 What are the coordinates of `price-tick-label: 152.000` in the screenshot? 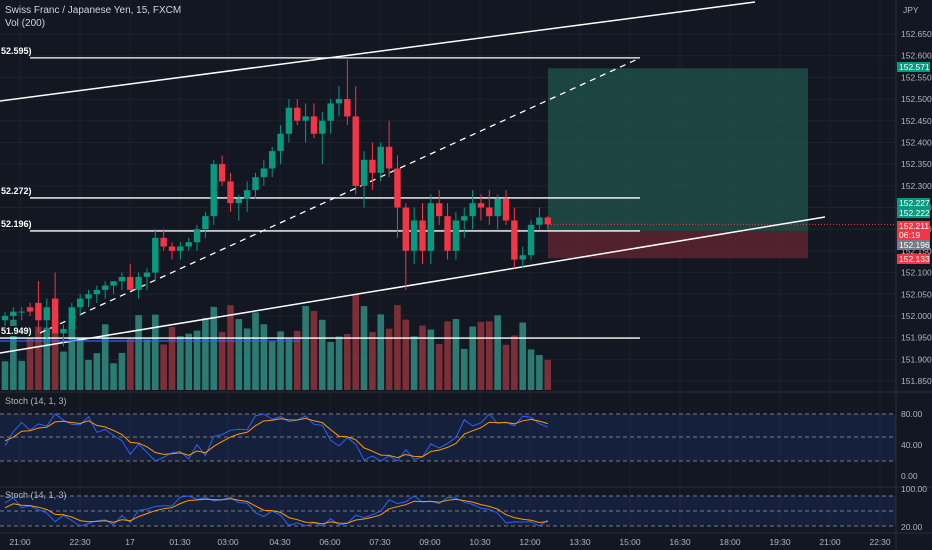 It's located at (916, 316).